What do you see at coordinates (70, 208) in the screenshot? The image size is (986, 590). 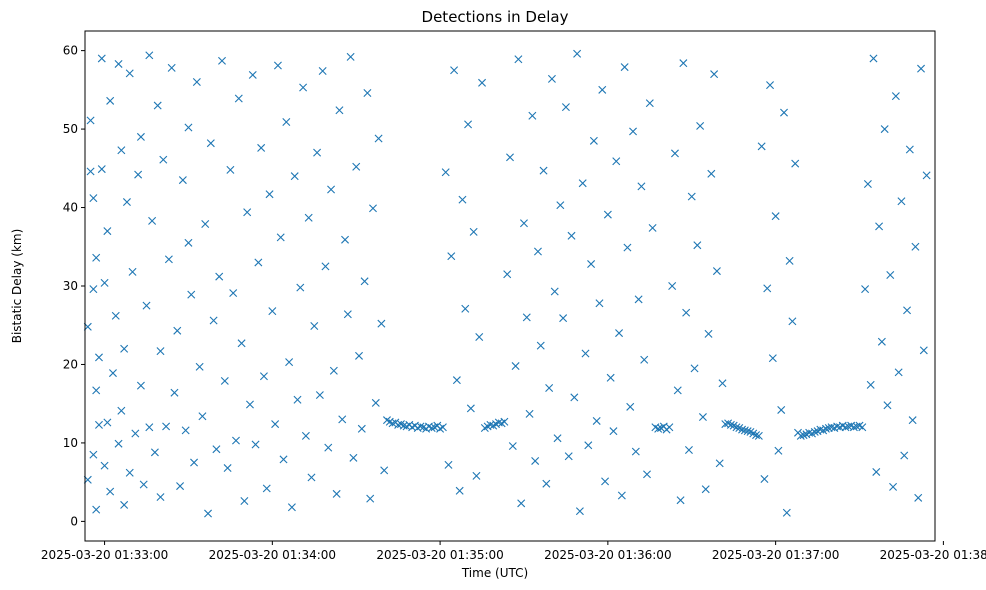 I see `y-tick-label: 40` at bounding box center [70, 208].